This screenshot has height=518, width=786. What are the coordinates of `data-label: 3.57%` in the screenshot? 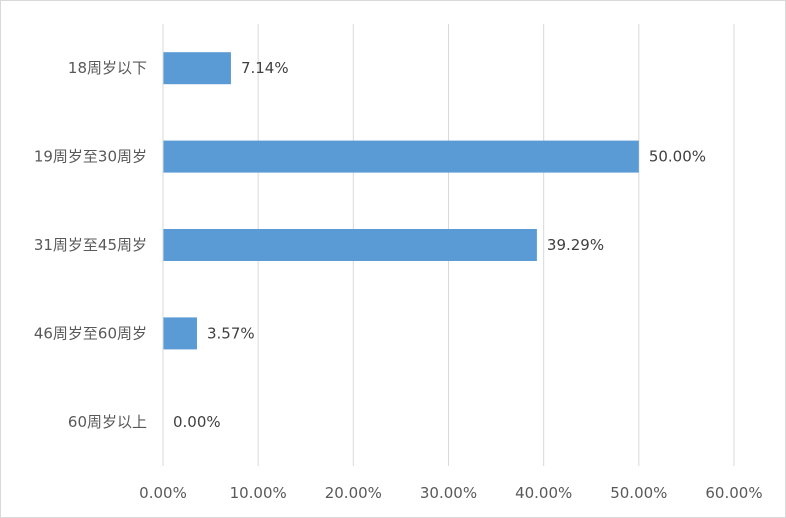 It's located at (231, 333).